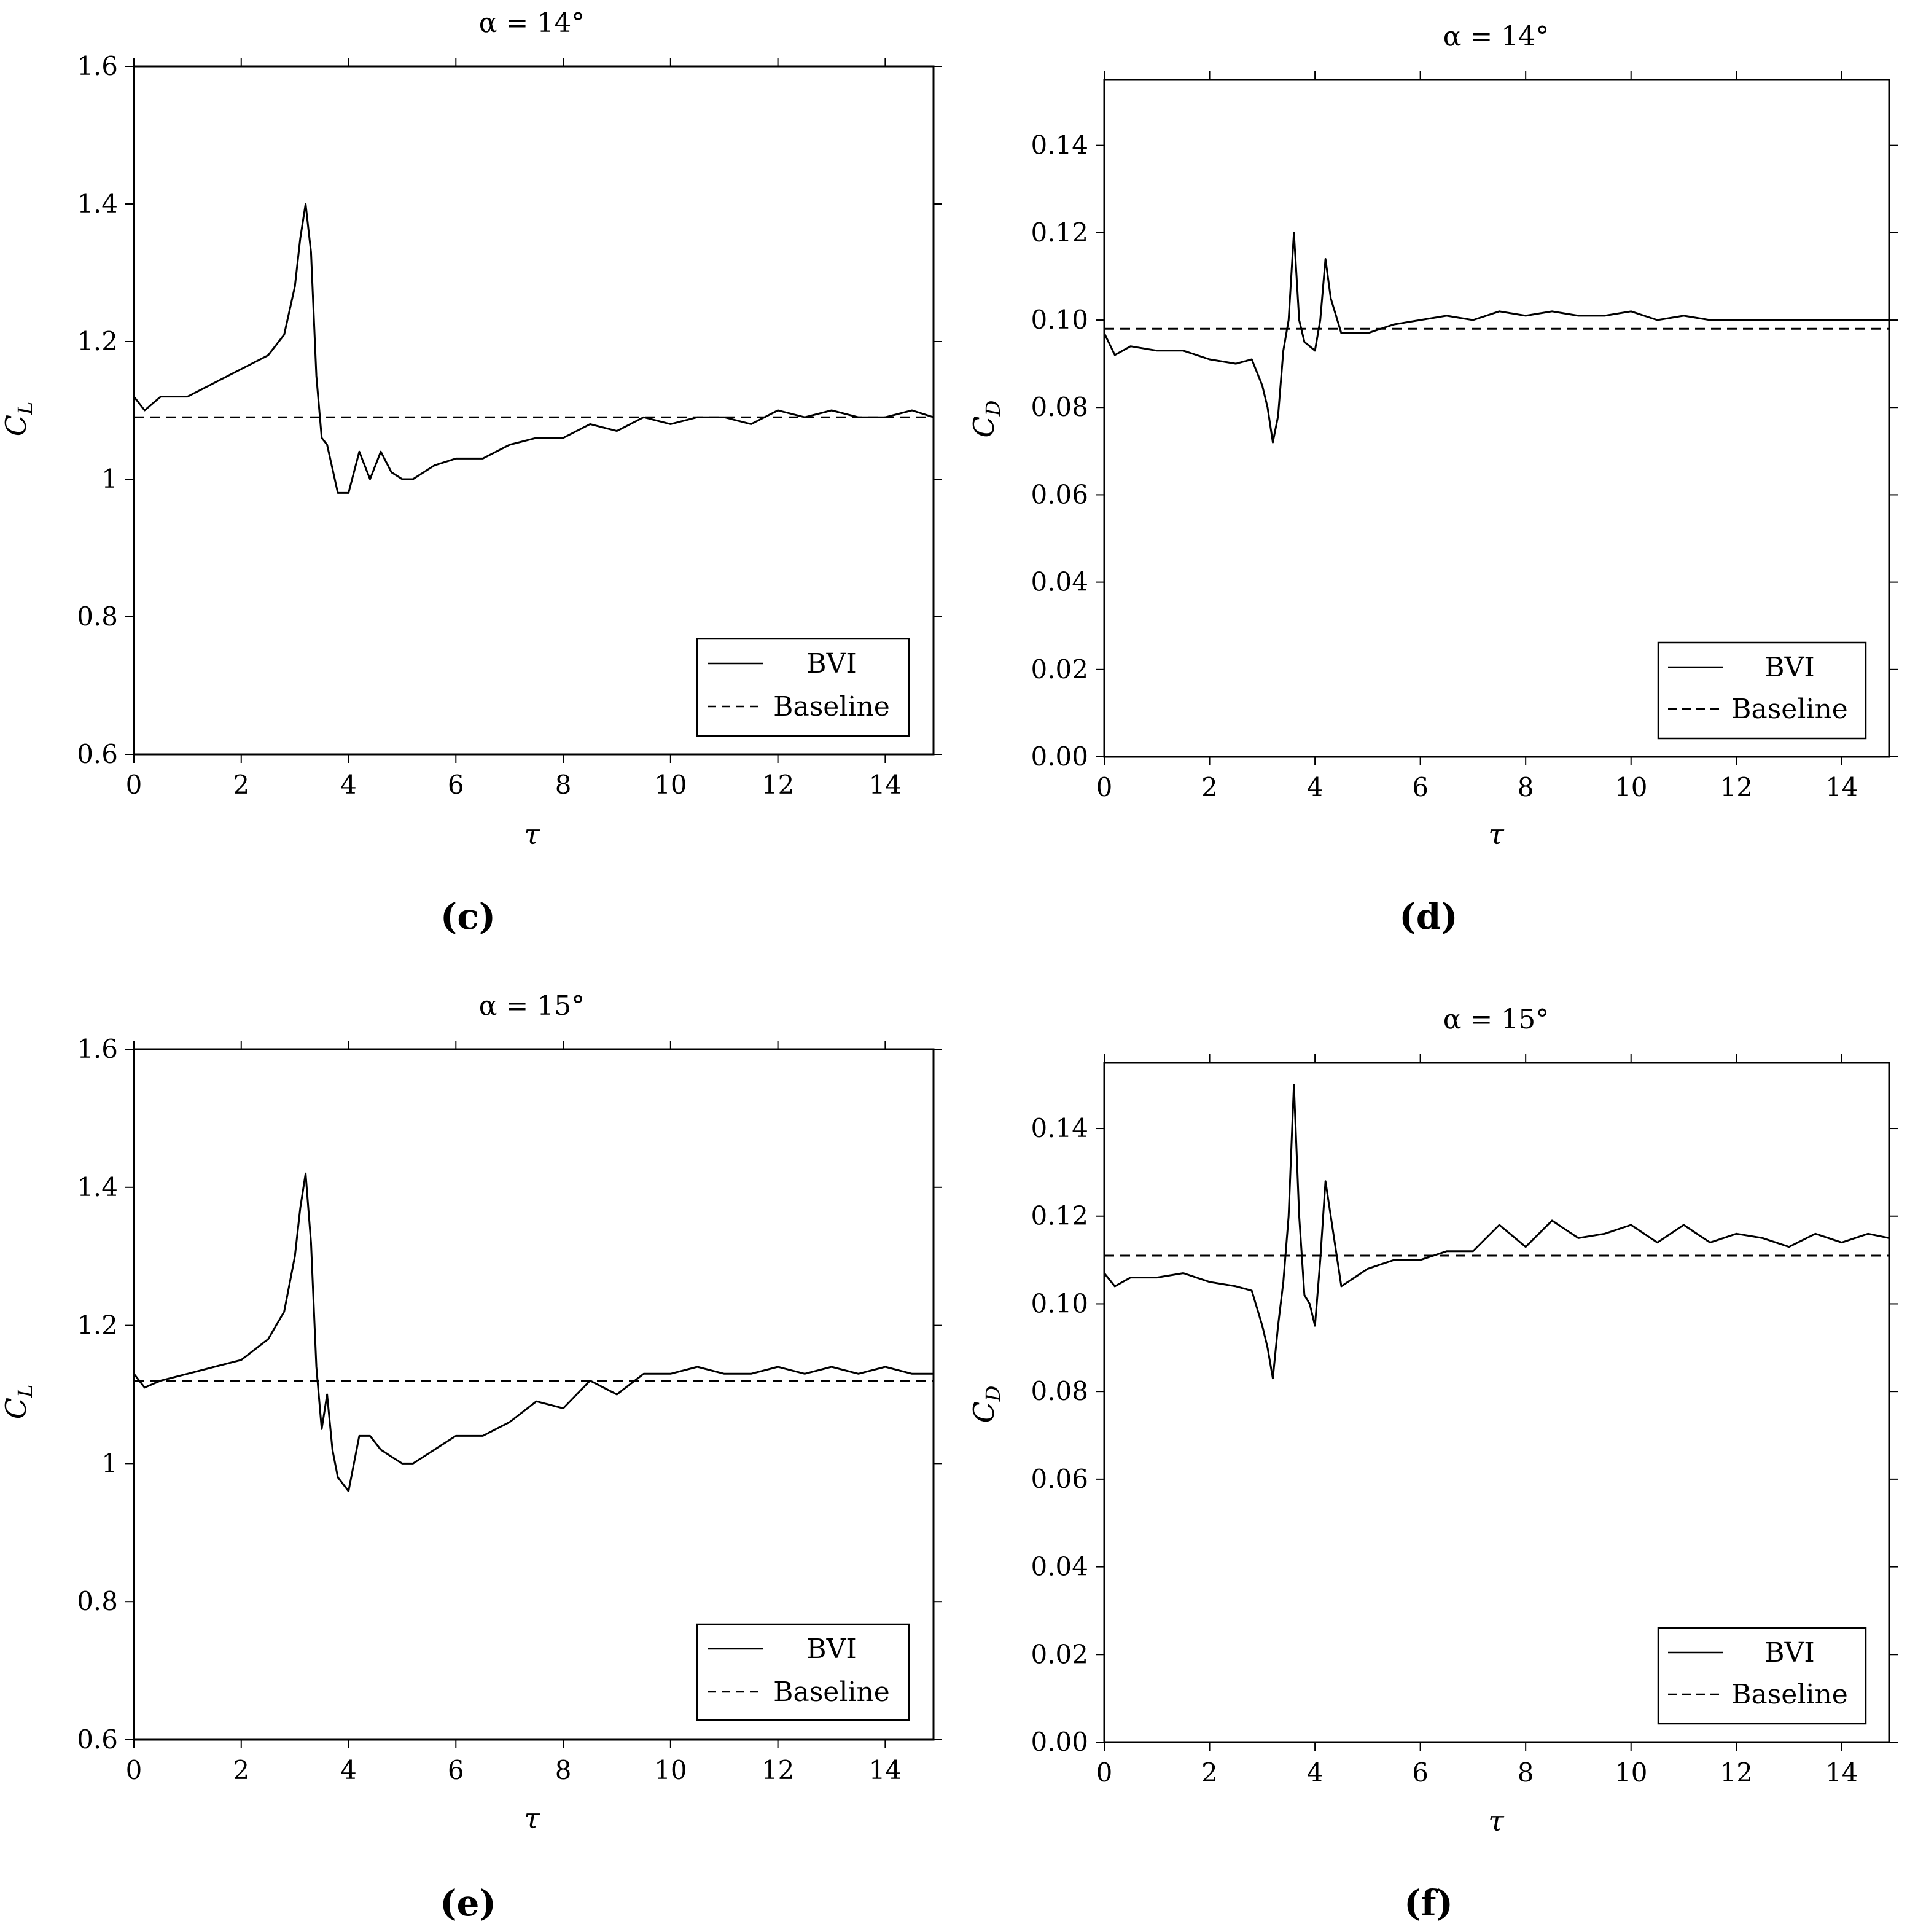  I want to click on y-tick-label: 1.4, so click(98, 1187).